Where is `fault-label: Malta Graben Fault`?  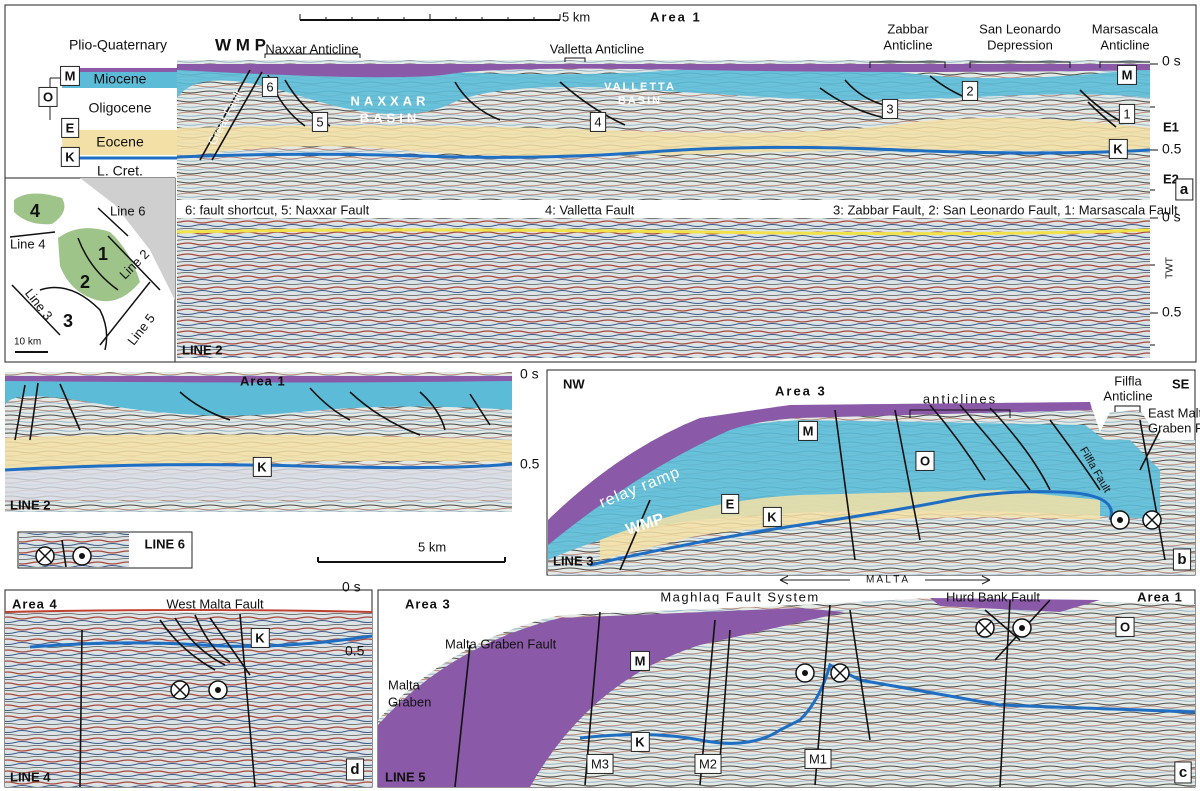 fault-label: Malta Graben Fault is located at coordinates (501, 643).